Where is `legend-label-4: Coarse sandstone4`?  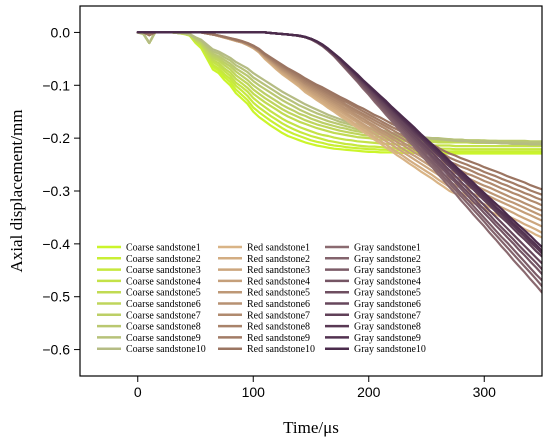 legend-label-4: Coarse sandstone4 is located at coordinates (163, 281).